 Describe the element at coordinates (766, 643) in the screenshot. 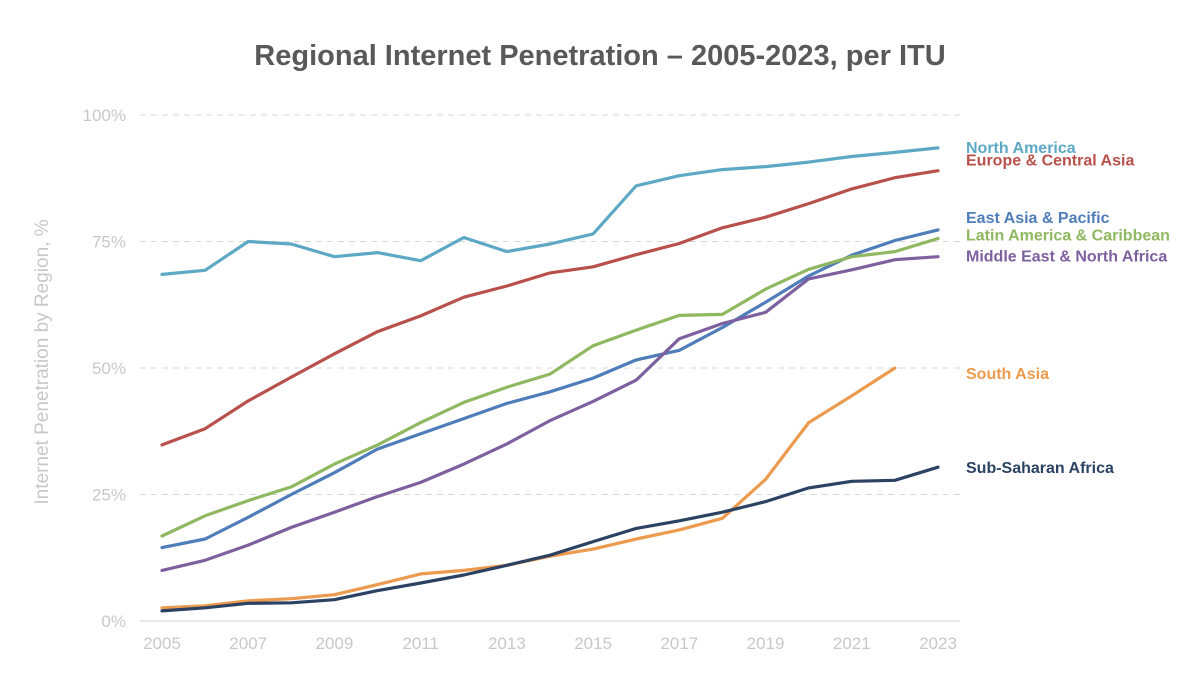

I see `x-tick-label: 2019` at that location.